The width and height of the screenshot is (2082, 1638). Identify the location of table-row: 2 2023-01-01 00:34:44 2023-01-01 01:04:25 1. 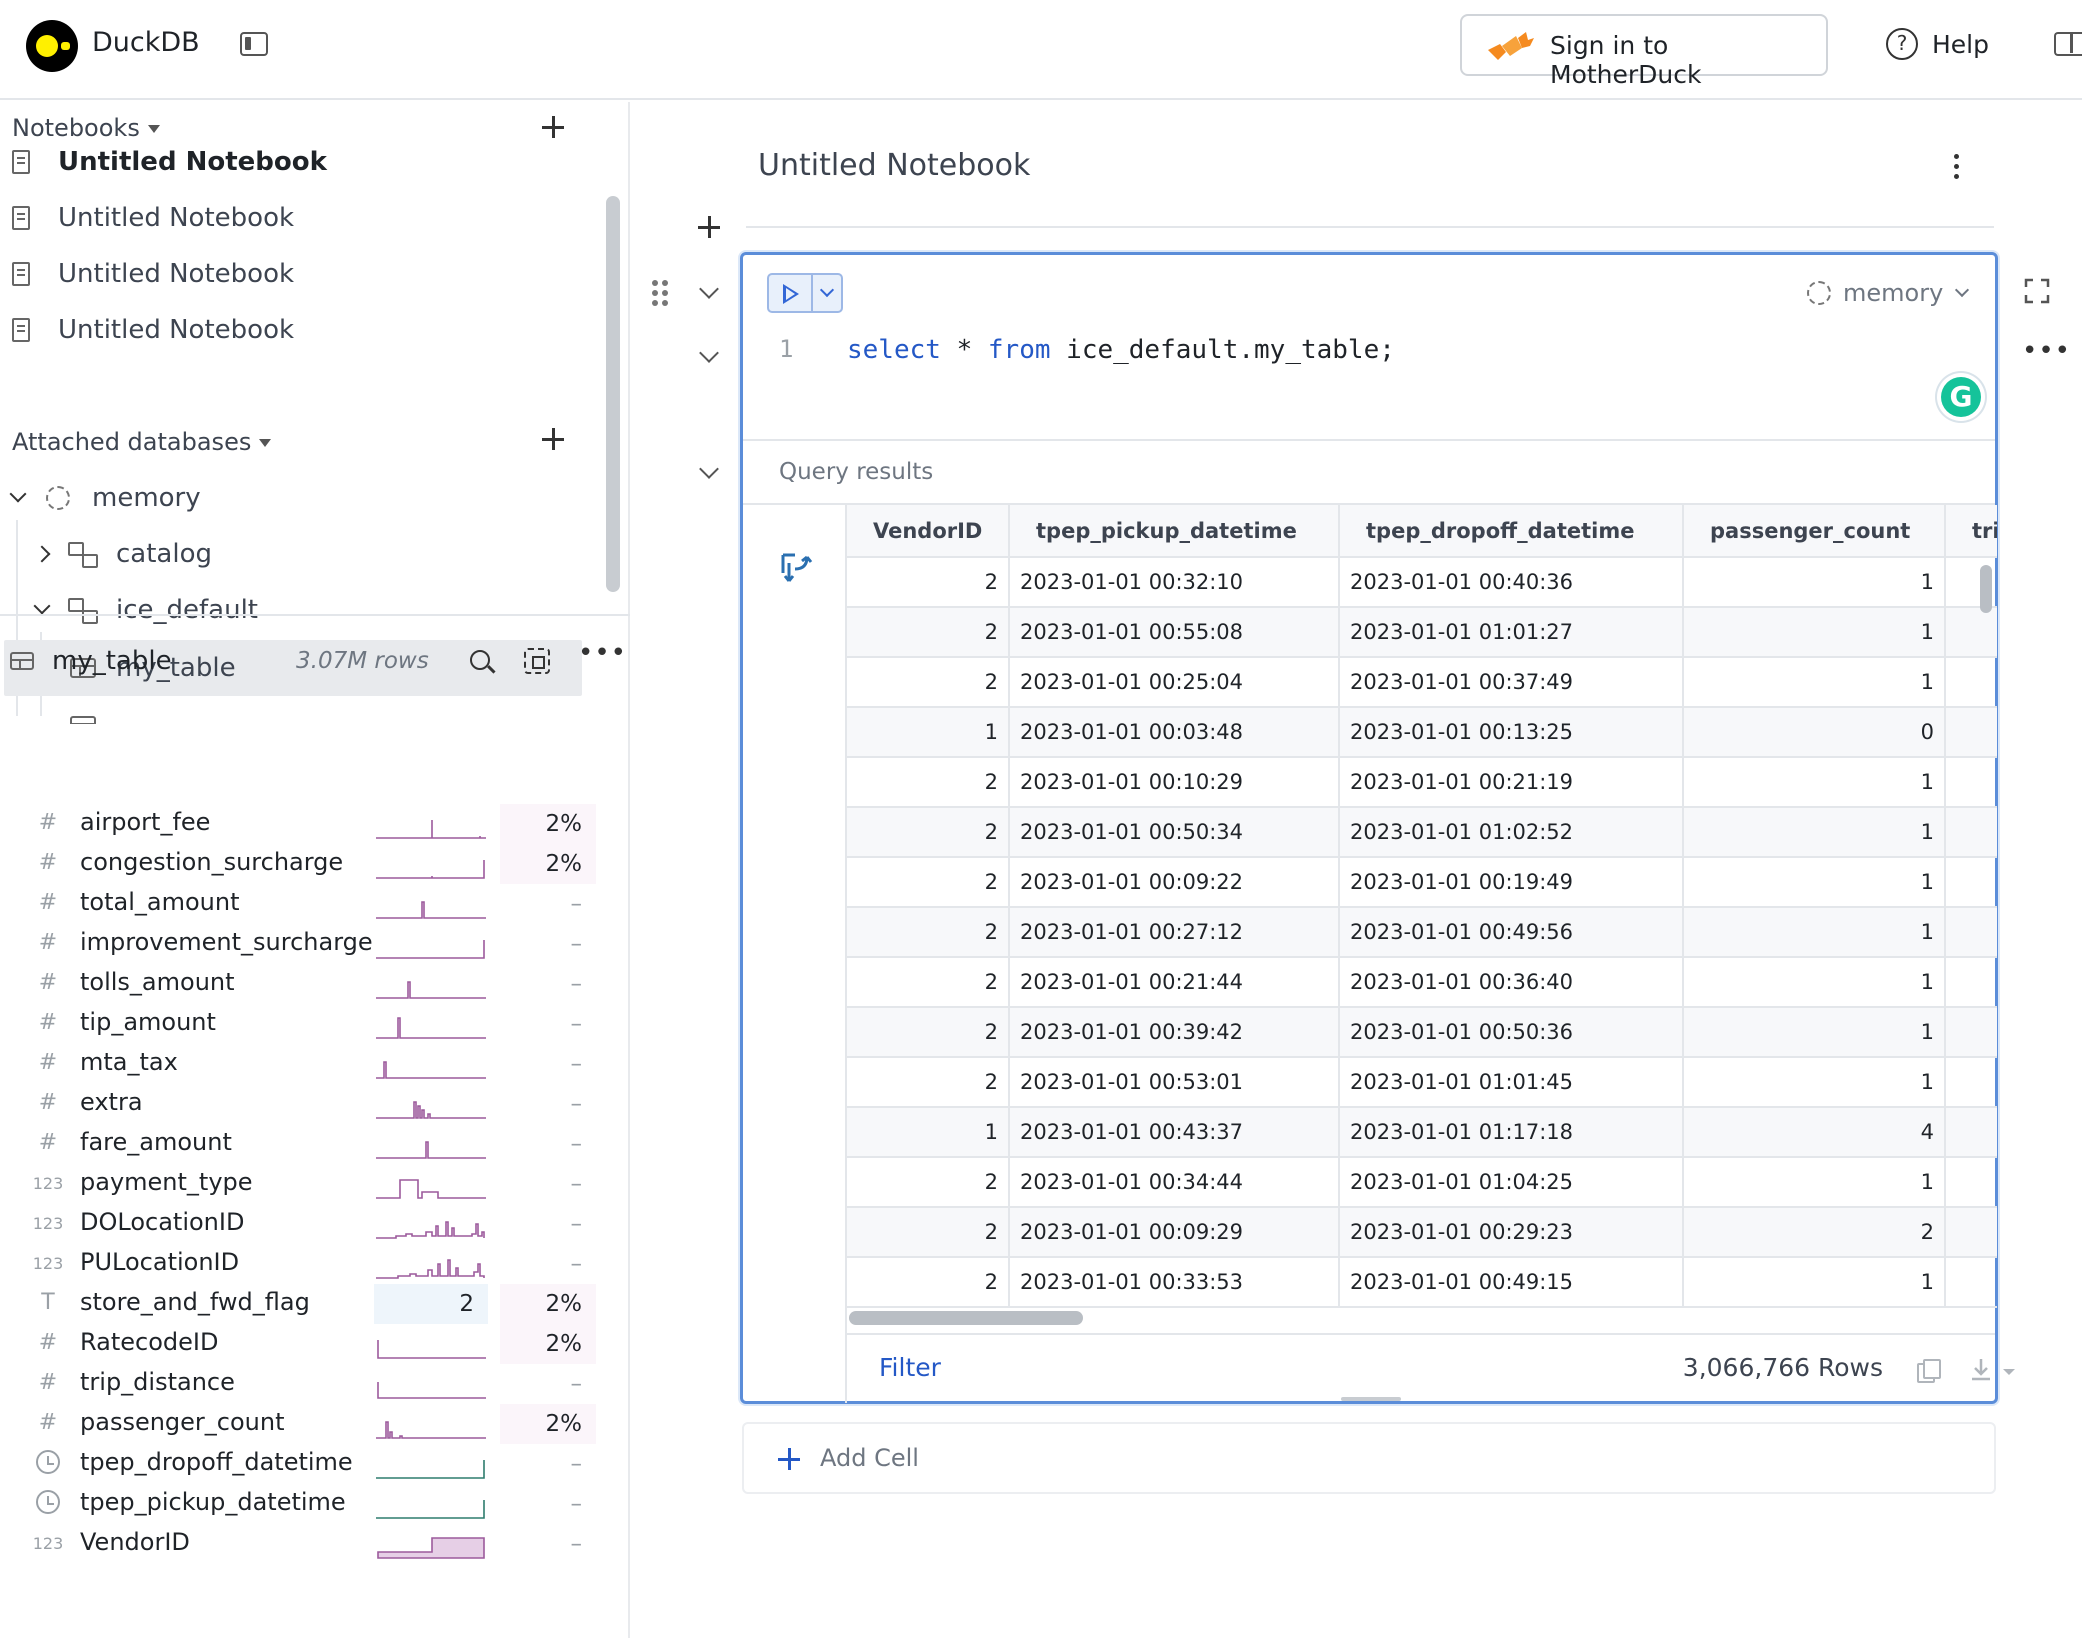
(1422, 1182).